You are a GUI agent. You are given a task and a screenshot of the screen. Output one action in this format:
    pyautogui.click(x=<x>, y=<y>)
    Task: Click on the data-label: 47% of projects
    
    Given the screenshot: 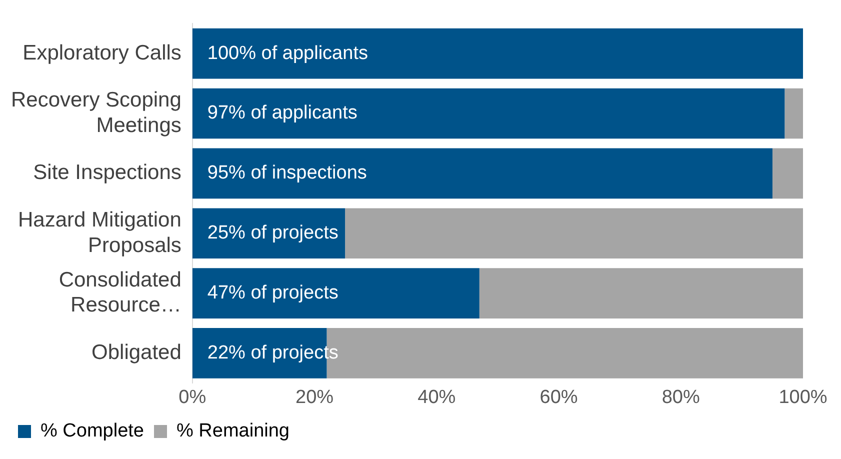 What is the action you would take?
    pyautogui.click(x=272, y=293)
    